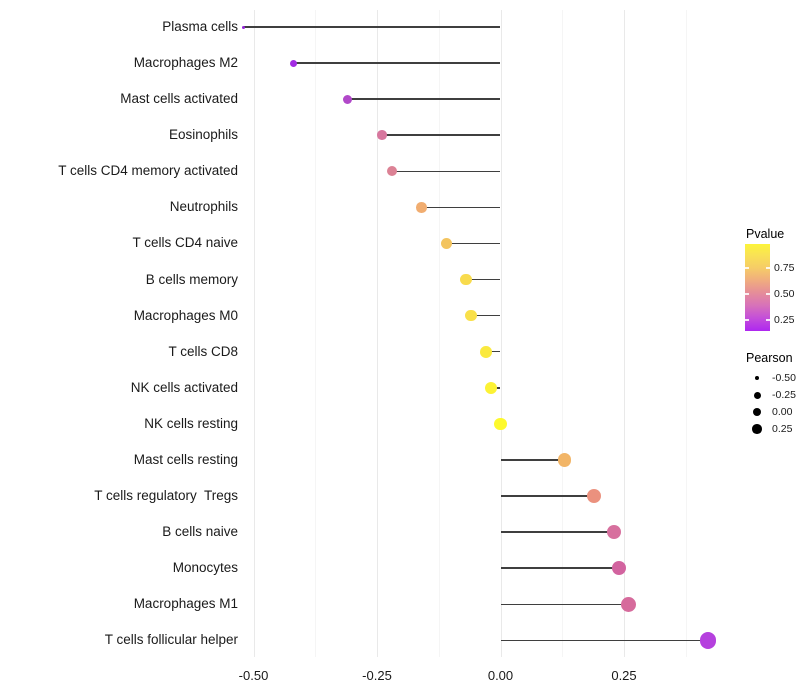 The width and height of the screenshot is (800, 700). What do you see at coordinates (782, 411) in the screenshot?
I see `pearson-key-label: 0.00` at bounding box center [782, 411].